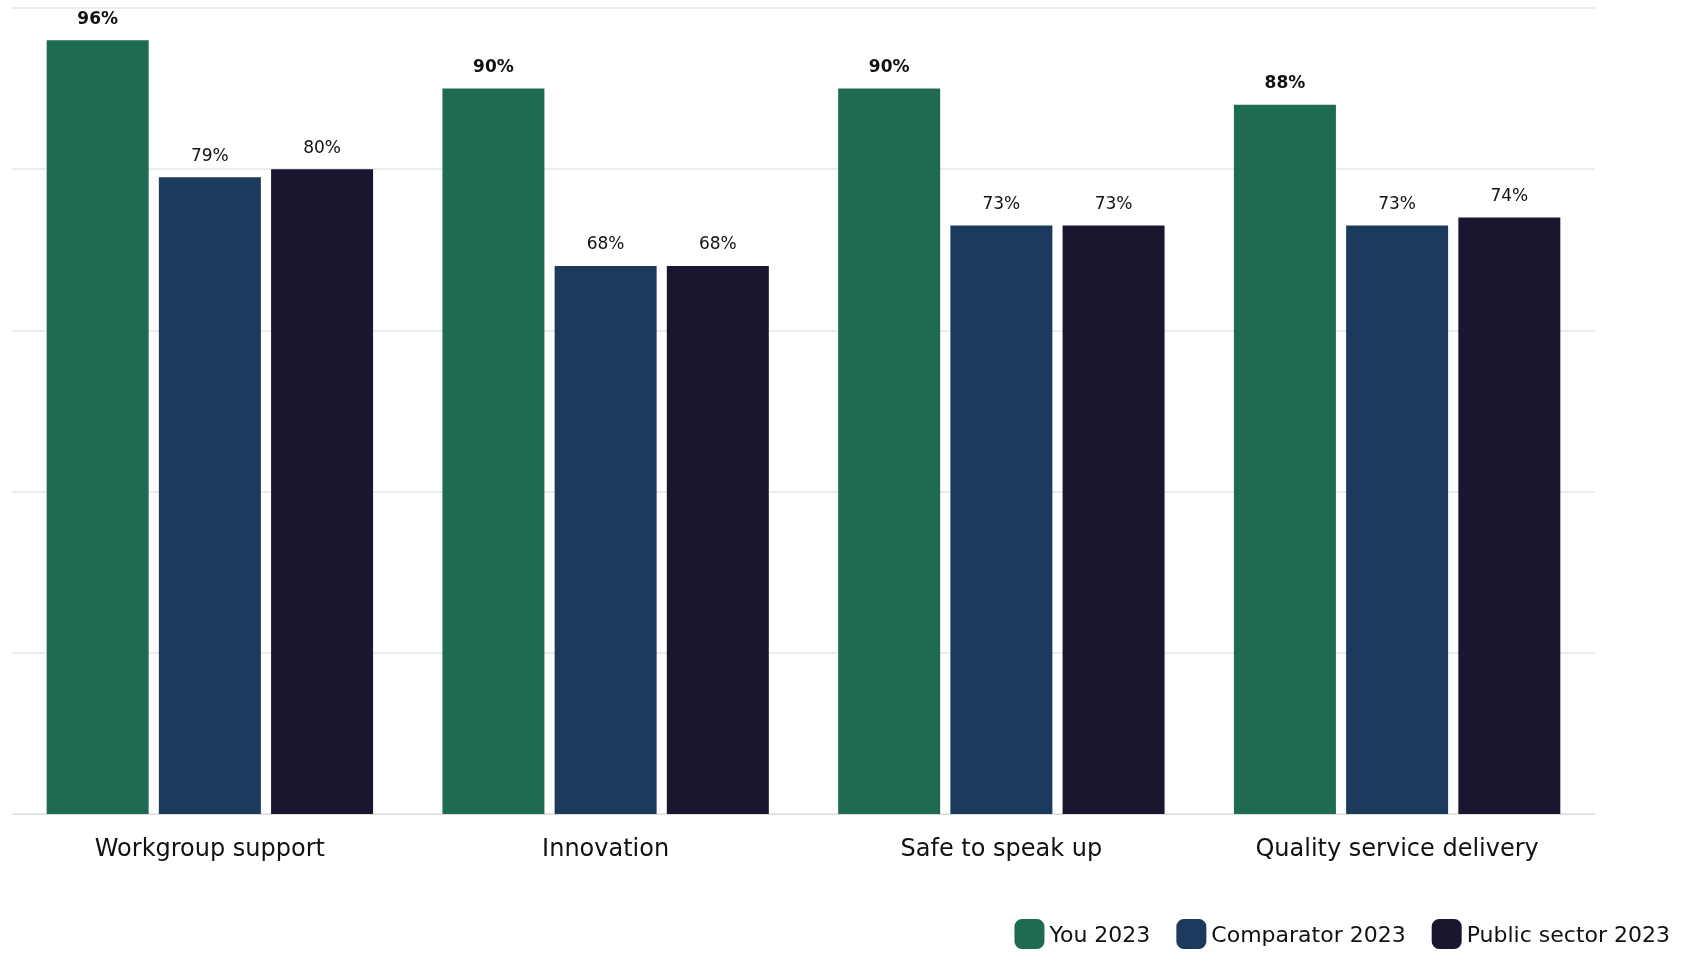 This screenshot has width=1685, height=964. What do you see at coordinates (1099, 934) in the screenshot?
I see `legend-label: You 2023` at bounding box center [1099, 934].